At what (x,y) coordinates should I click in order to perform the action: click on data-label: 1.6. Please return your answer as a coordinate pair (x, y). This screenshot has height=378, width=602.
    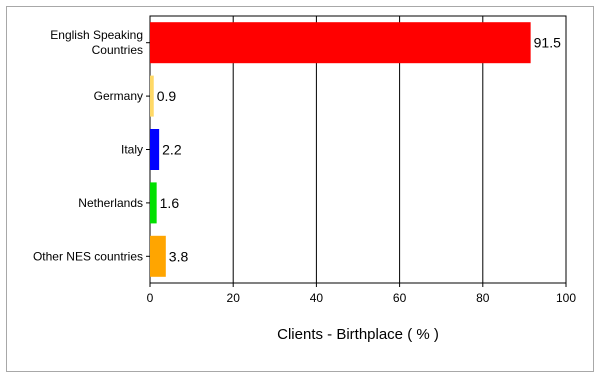
    Looking at the image, I should click on (170, 203).